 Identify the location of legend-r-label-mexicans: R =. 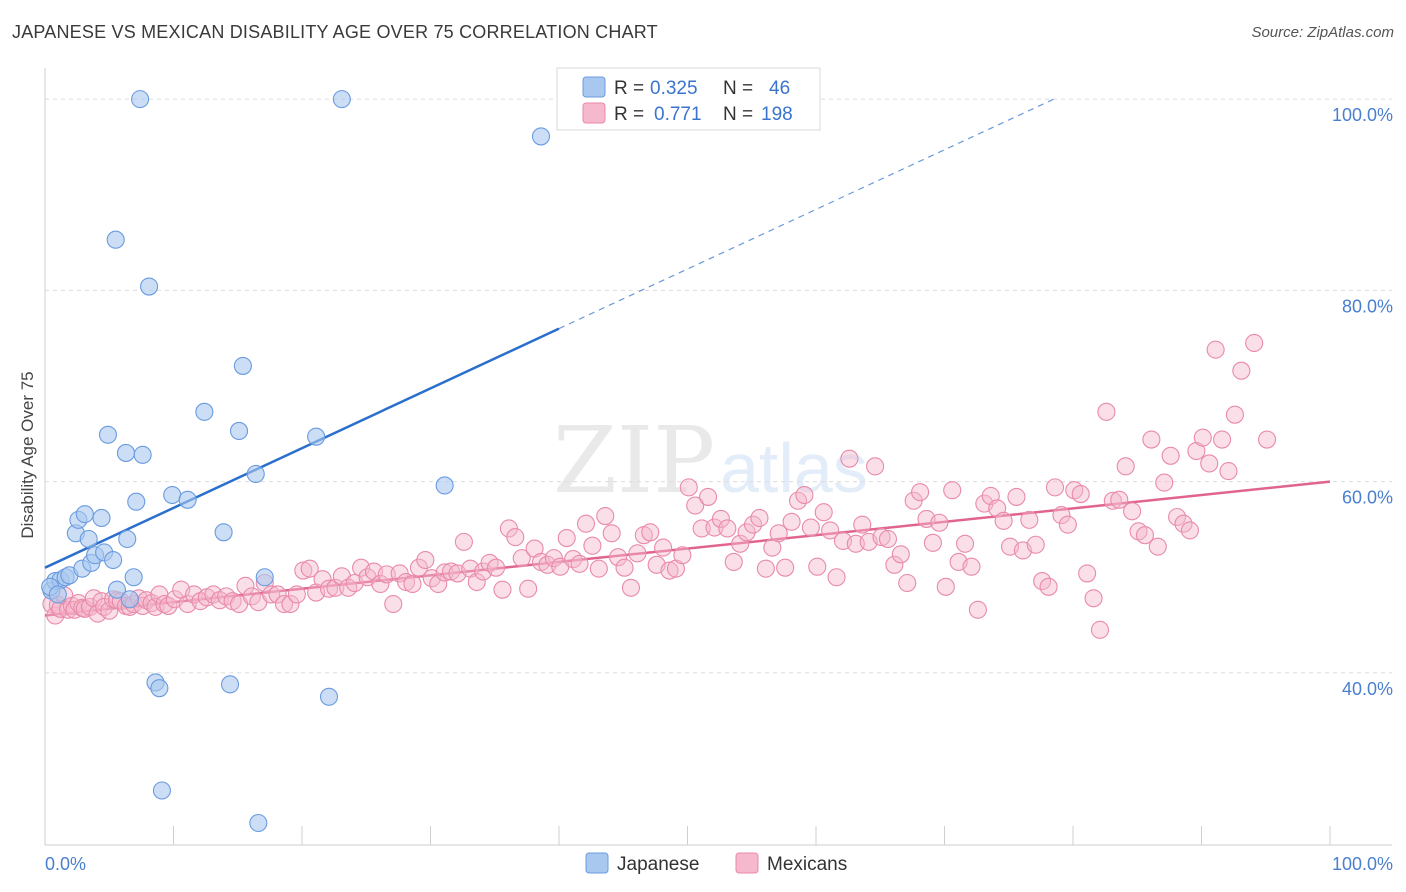
(629, 114).